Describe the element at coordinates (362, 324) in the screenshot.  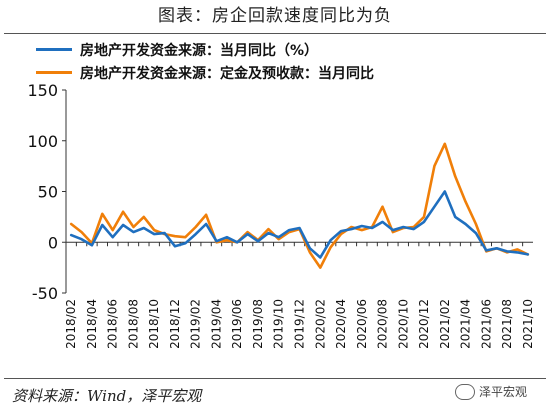
I see `x-tick-label: 2020/06` at that location.